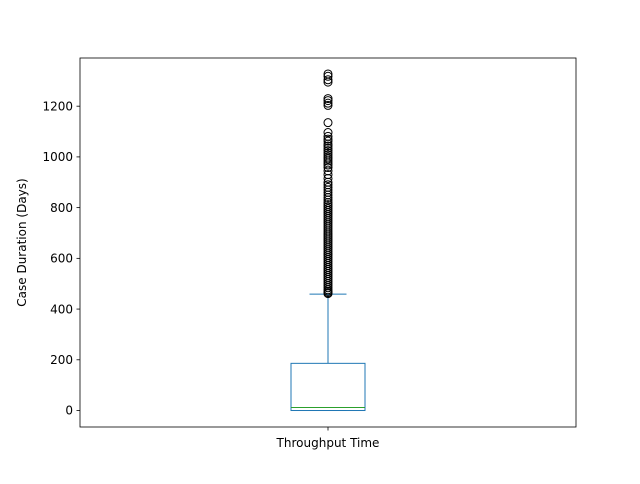 The image size is (640, 484). I want to click on y-axis: 0 200 400 600 800 1000 1200, so click(61, 258).